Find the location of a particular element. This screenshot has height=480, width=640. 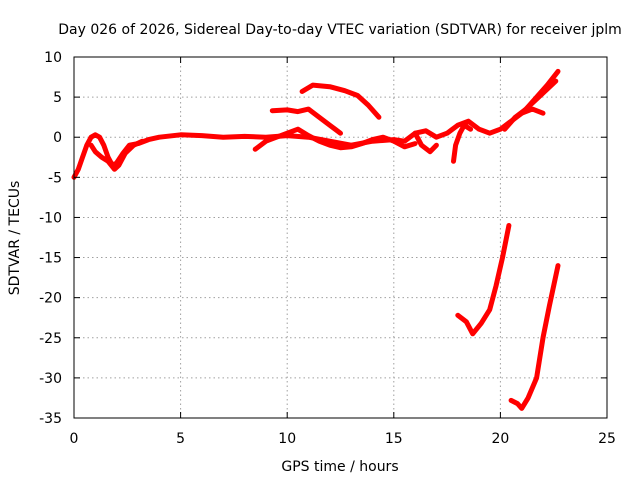

y-tick-label: -15 is located at coordinates (50, 259).